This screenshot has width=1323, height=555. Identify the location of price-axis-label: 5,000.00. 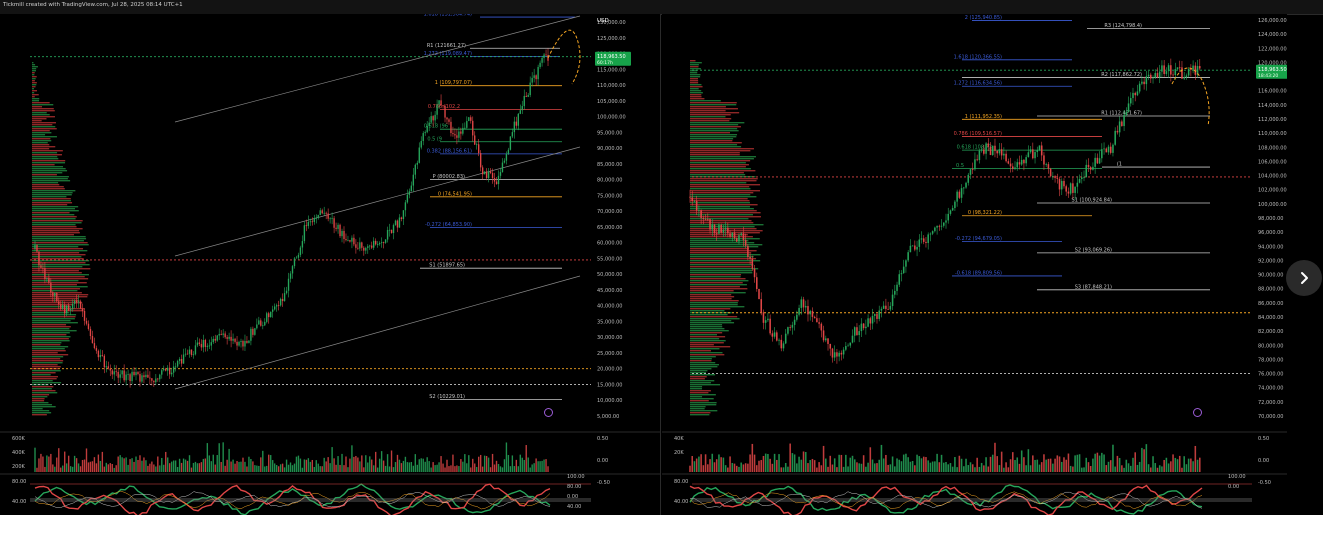
(608, 417).